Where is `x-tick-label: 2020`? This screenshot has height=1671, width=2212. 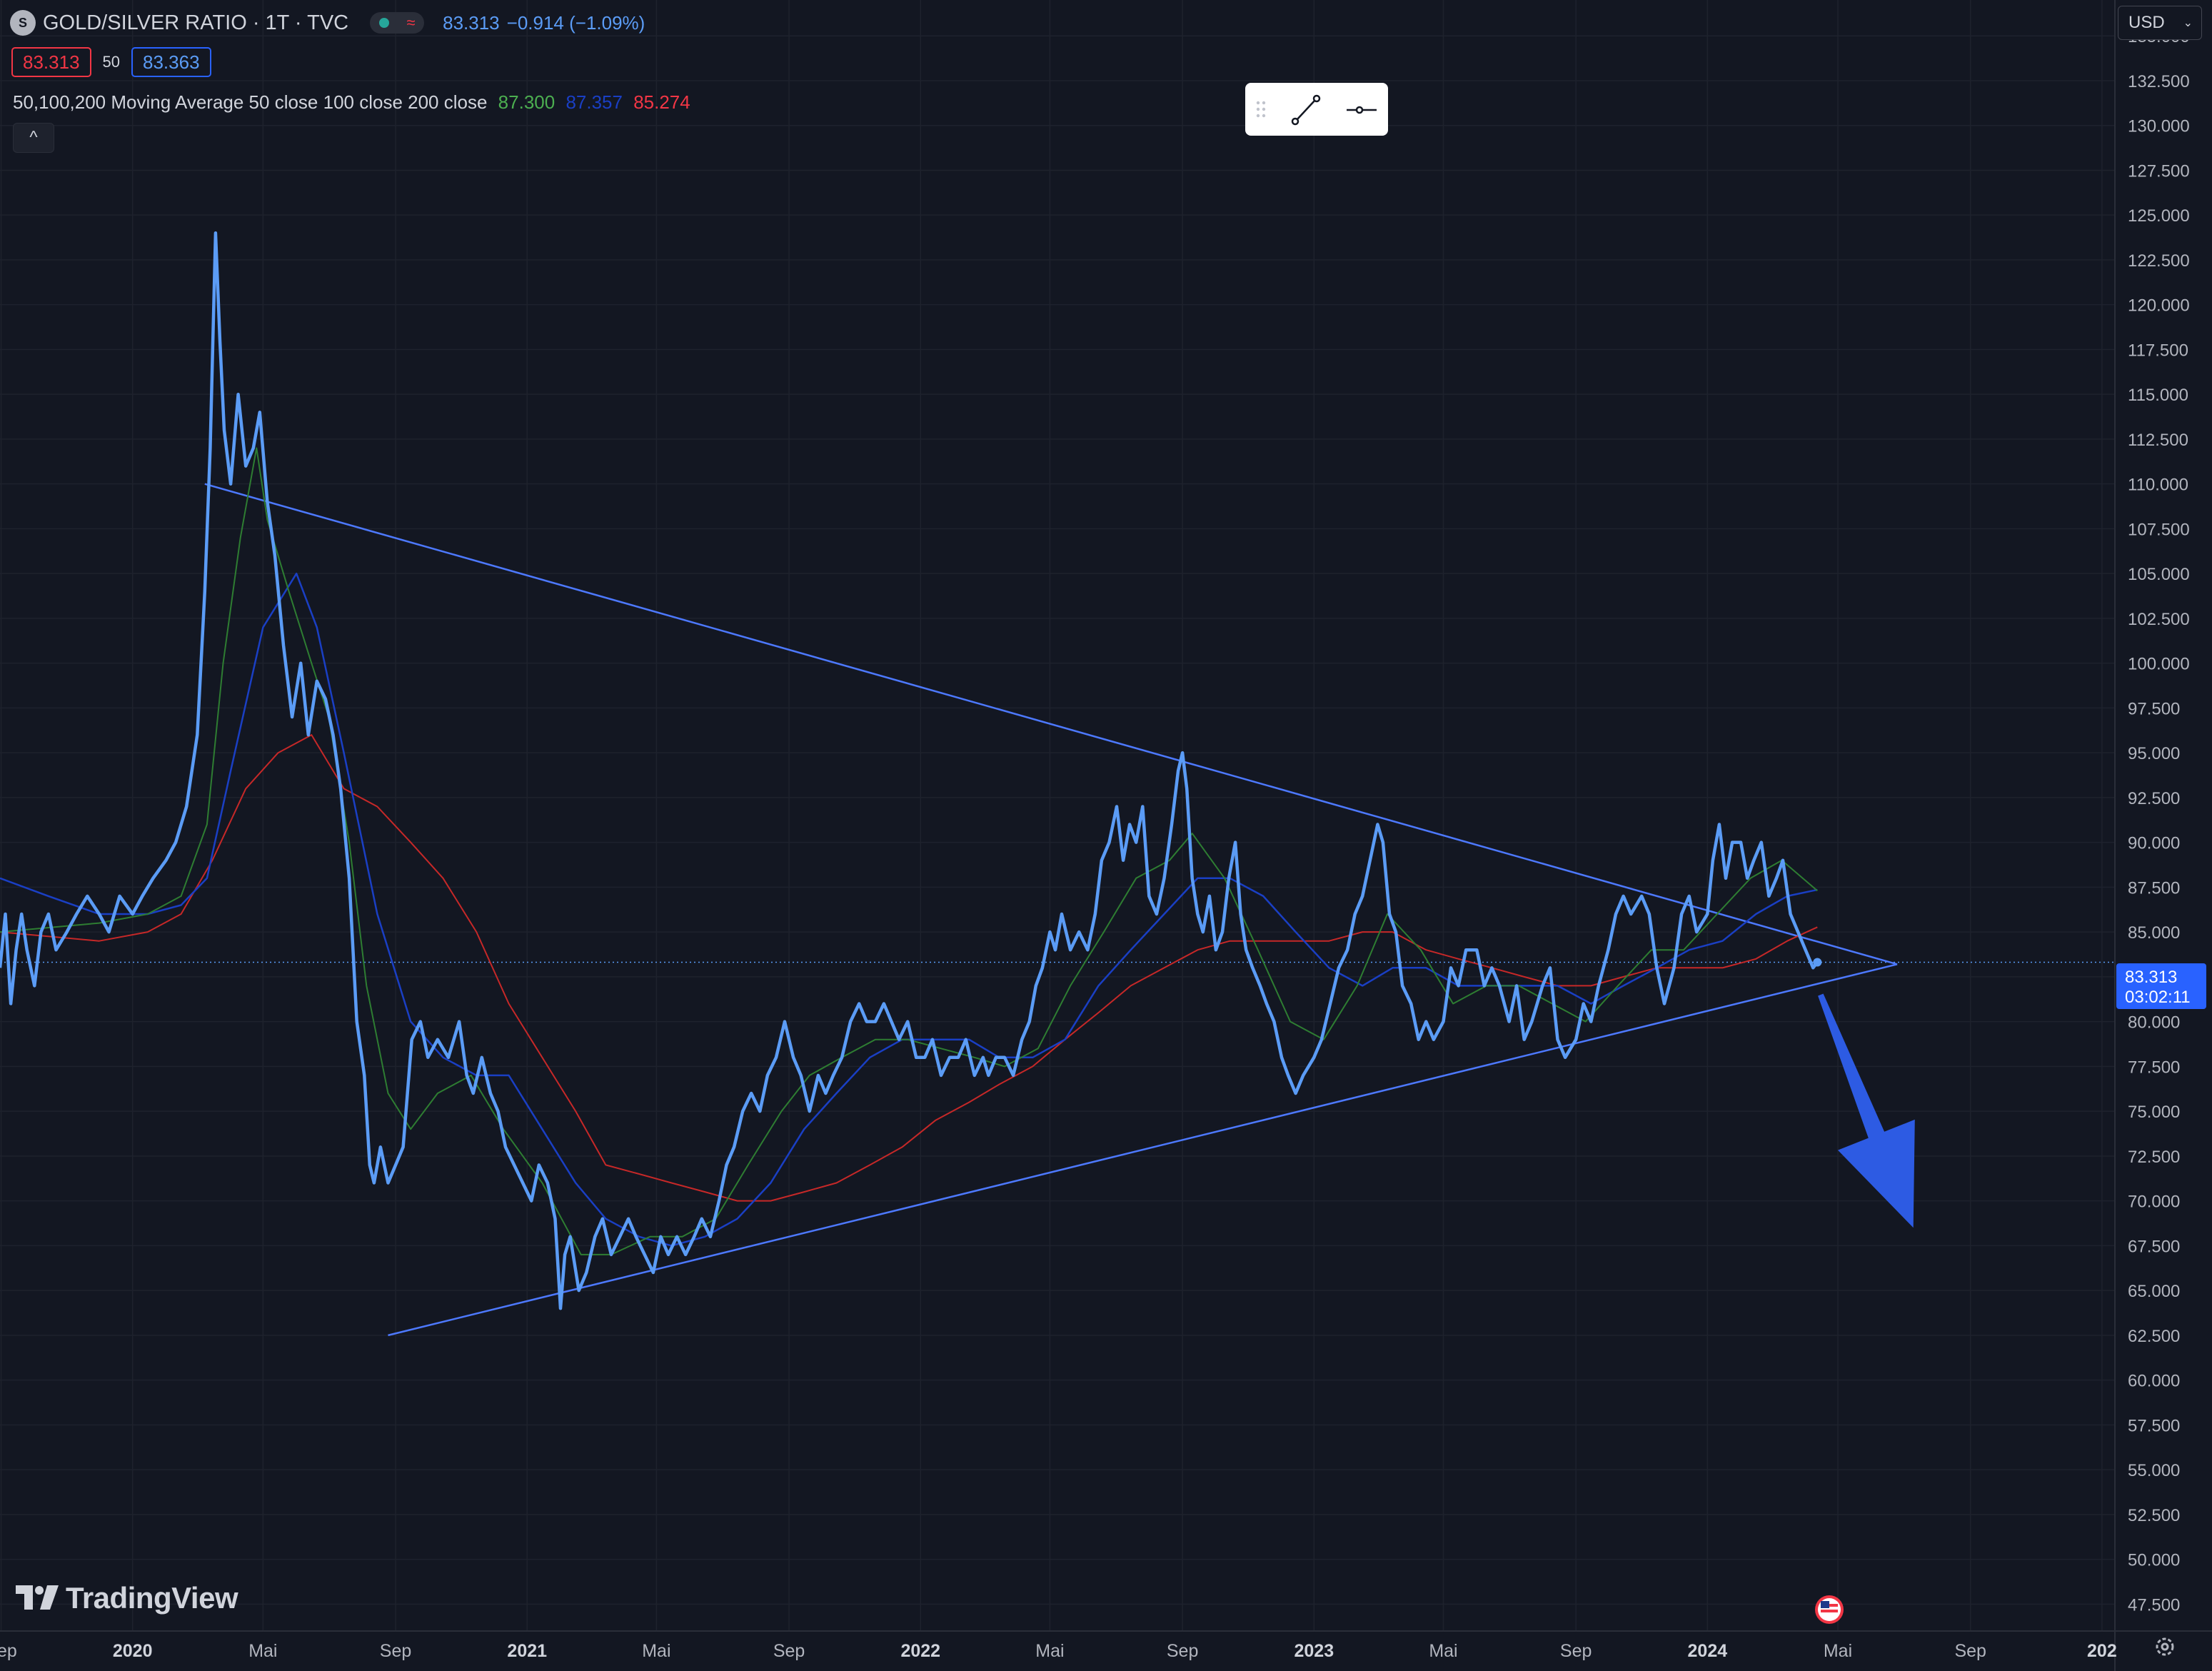
x-tick-label: 2020 is located at coordinates (133, 1651).